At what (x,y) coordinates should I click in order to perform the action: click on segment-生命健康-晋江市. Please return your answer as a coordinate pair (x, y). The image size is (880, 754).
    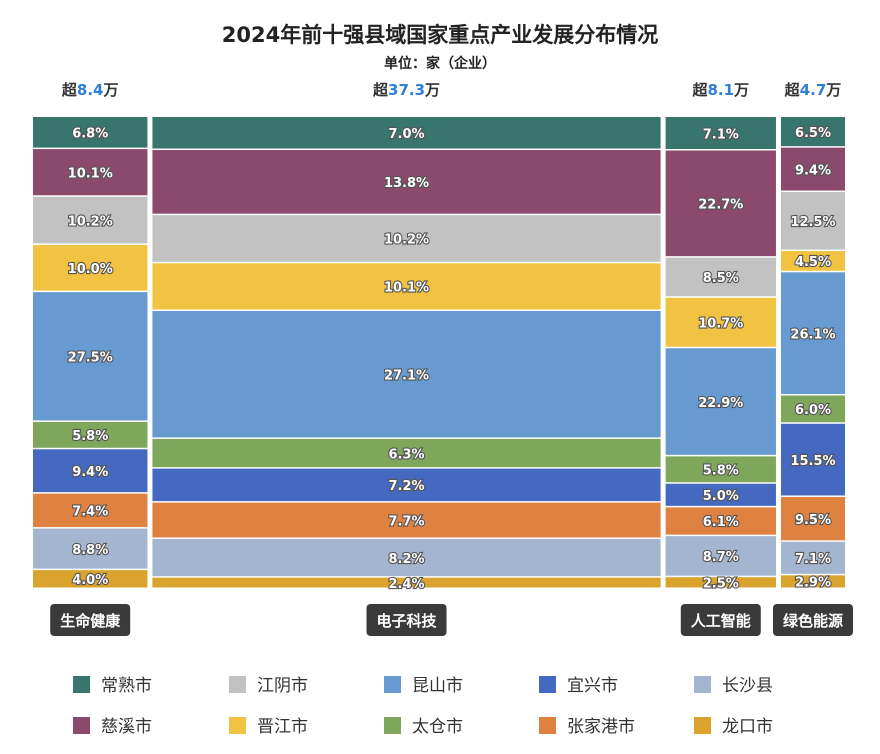
    Looking at the image, I should click on (90, 267).